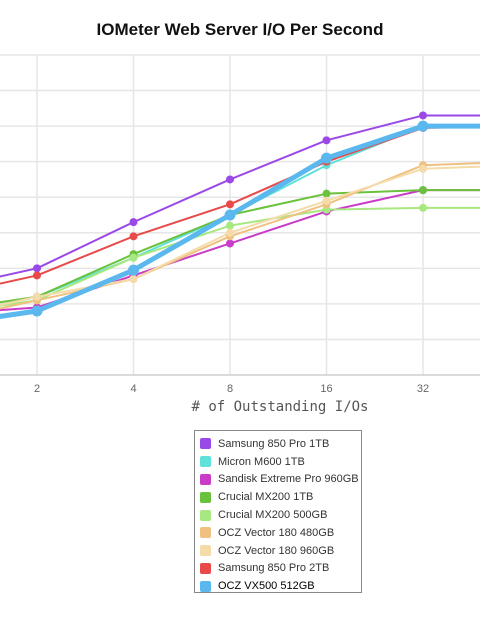 This screenshot has height=623, width=480. I want to click on x-tick-label: 2, so click(37, 389).